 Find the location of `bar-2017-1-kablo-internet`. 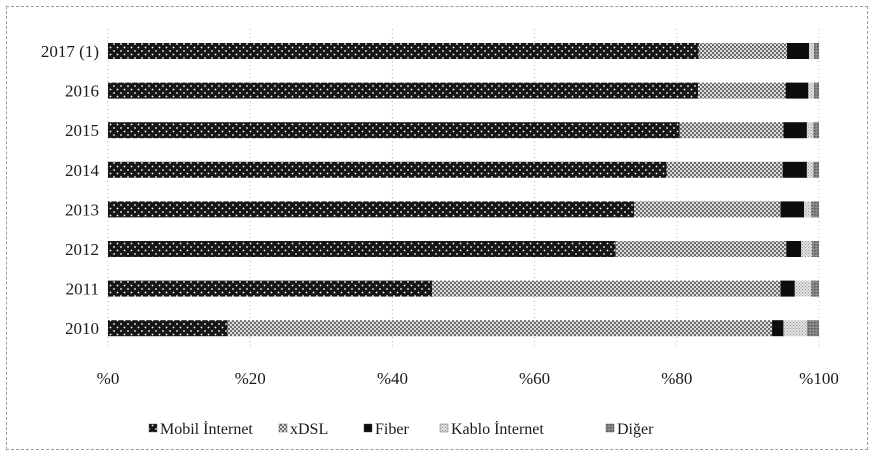

bar-2017-1-kablo-internet is located at coordinates (811, 51).